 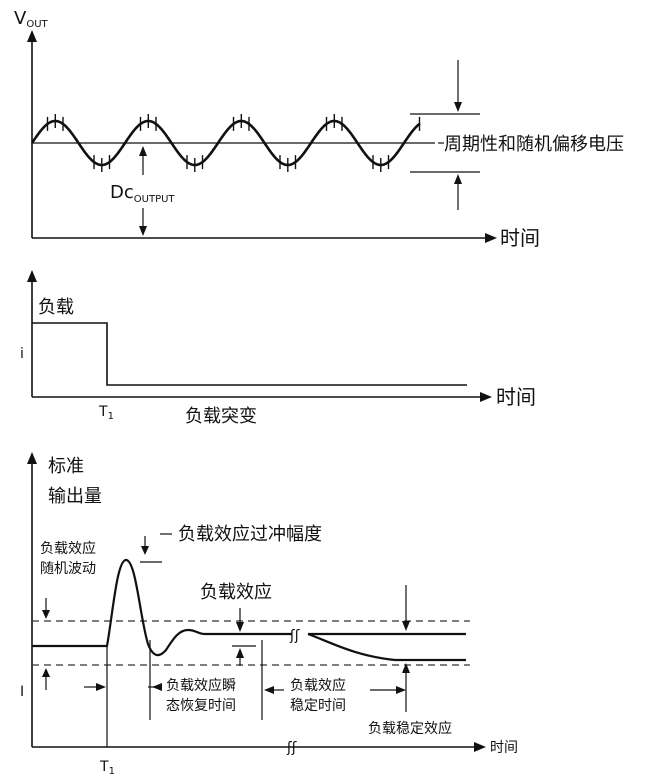 I want to click on p3-stable-effect-label: 负载稳定效应, so click(x=410, y=728).